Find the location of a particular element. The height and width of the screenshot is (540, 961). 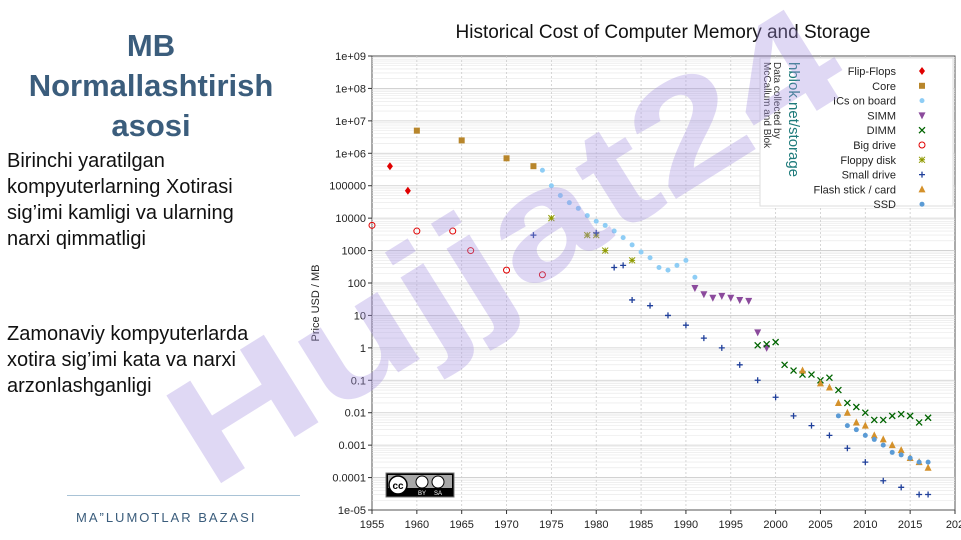

y-tick-label: 0.0001 is located at coordinates (349, 479).